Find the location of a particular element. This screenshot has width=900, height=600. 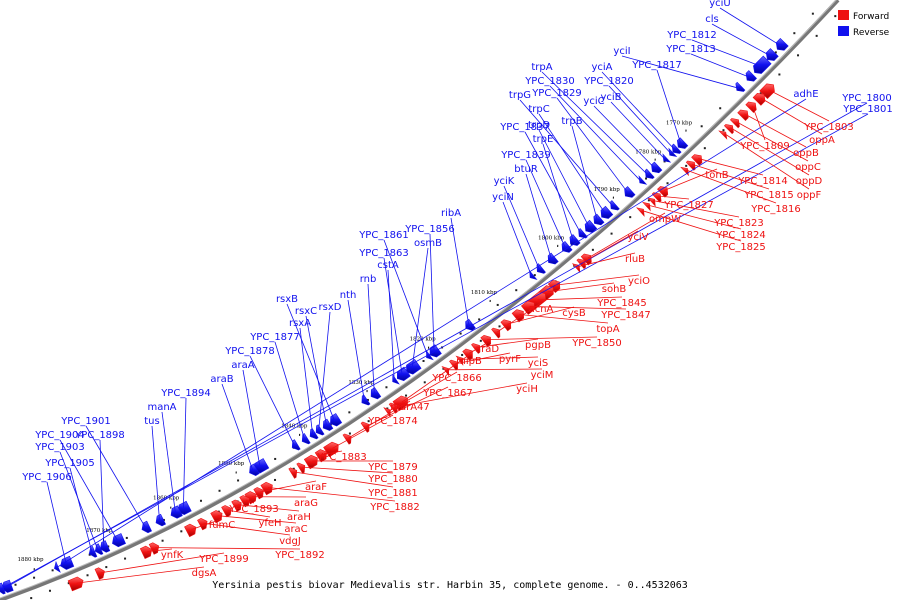

gene-label-araC: araC is located at coordinates (295, 529).